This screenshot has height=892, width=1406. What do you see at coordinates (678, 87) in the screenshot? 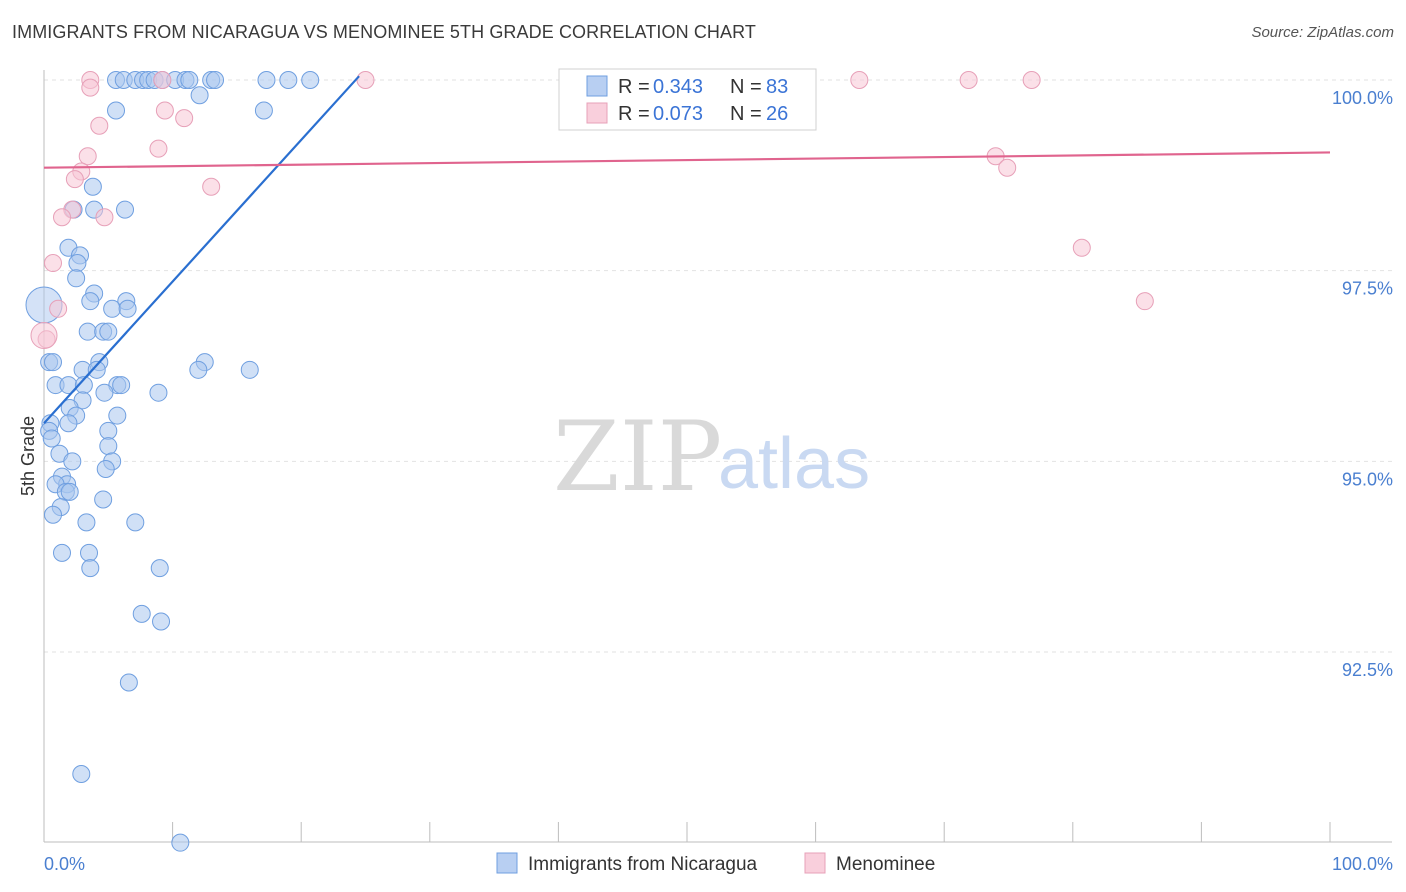
I see `stats-r-value-nicaragua: 0.343` at bounding box center [678, 87].